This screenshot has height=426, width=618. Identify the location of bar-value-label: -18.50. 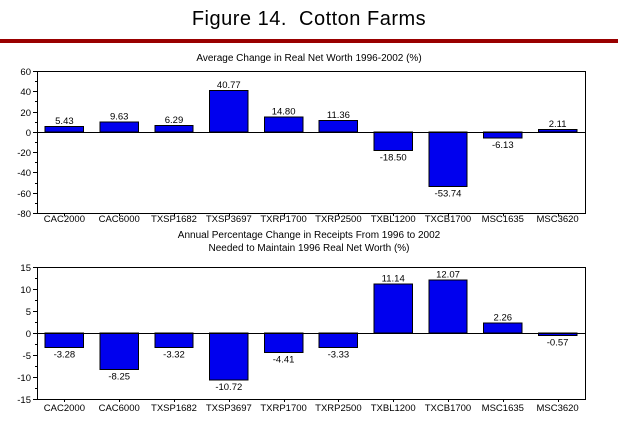
(393, 158).